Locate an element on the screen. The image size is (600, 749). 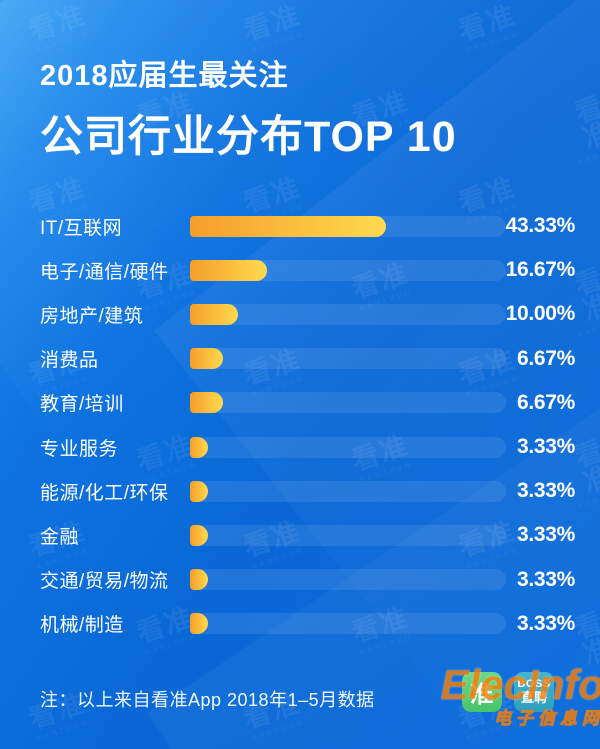
boss-icon-label-bottom: 直聘 is located at coordinates (533, 698).